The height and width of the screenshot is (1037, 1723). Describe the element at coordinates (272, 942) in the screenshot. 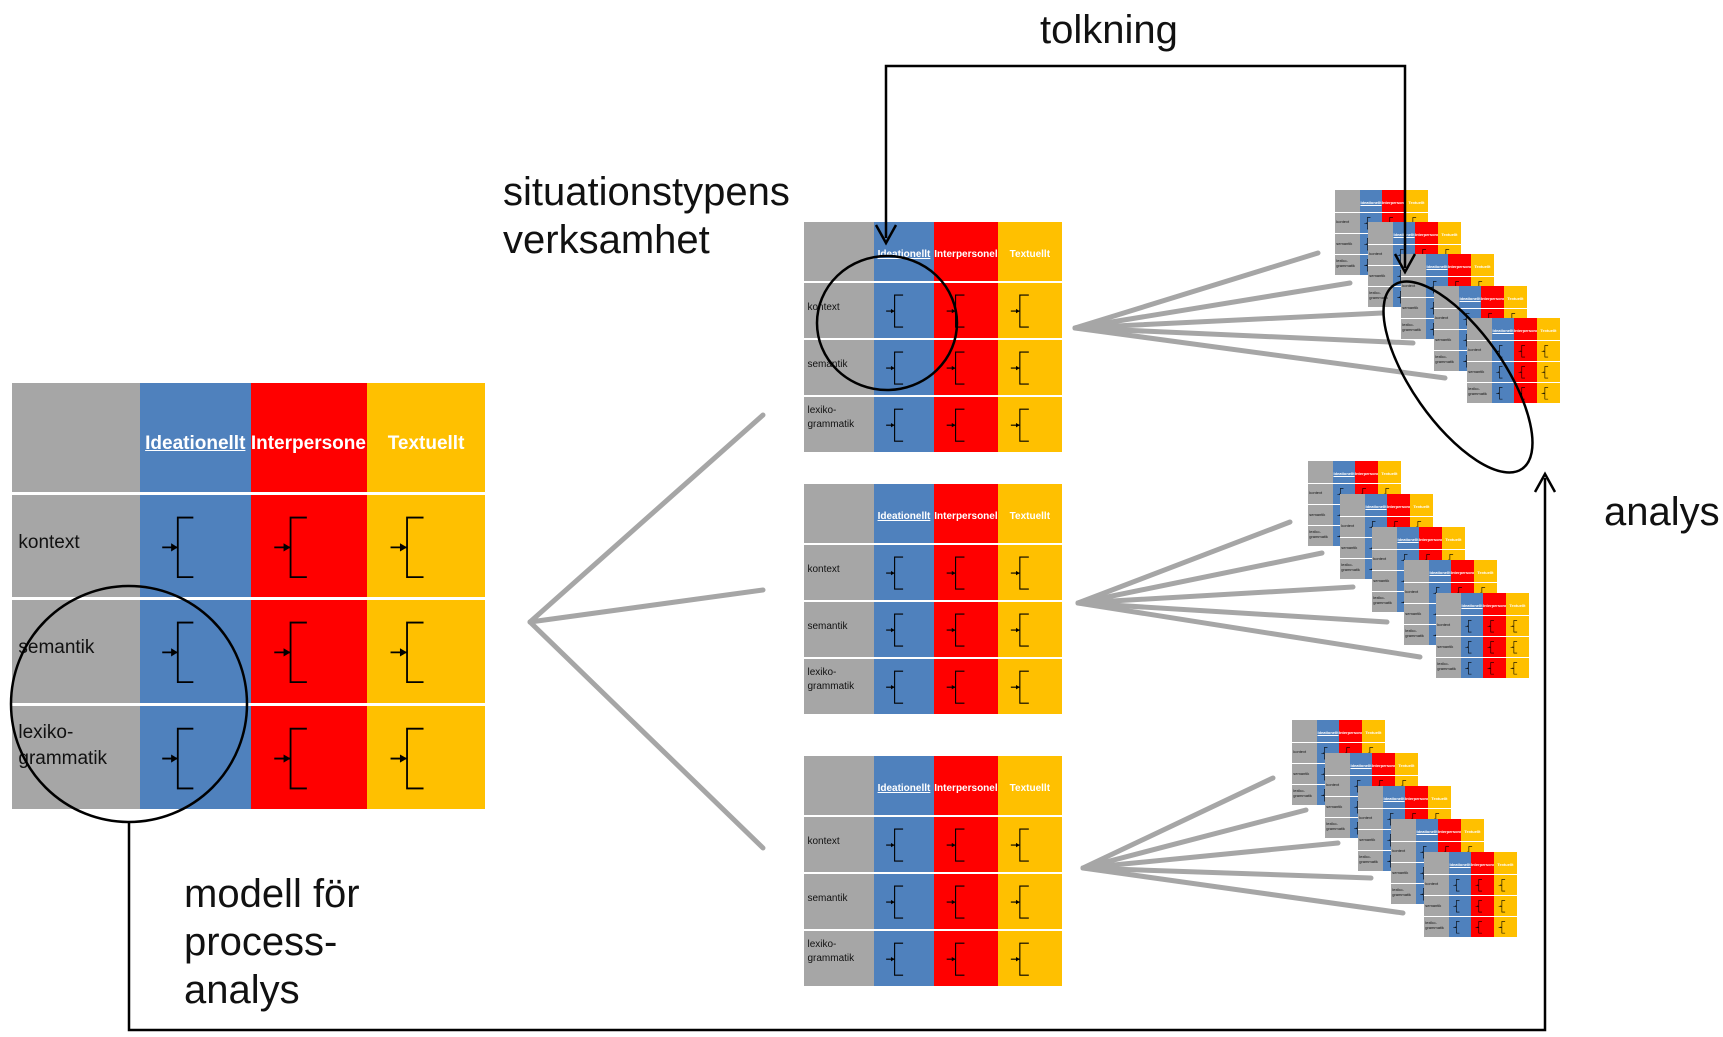

I see `label-modell-for-processanalys: modell för process- analys` at that location.